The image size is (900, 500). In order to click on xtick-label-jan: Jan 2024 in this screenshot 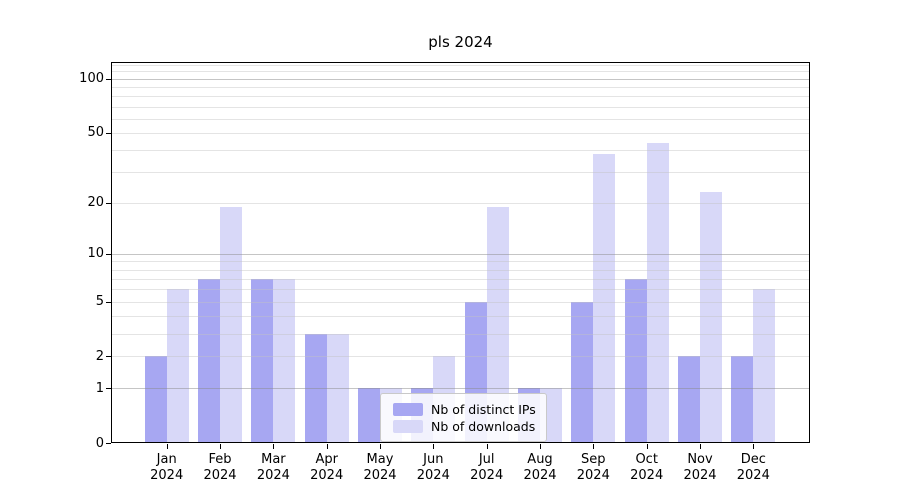, I will do `click(167, 468)`.